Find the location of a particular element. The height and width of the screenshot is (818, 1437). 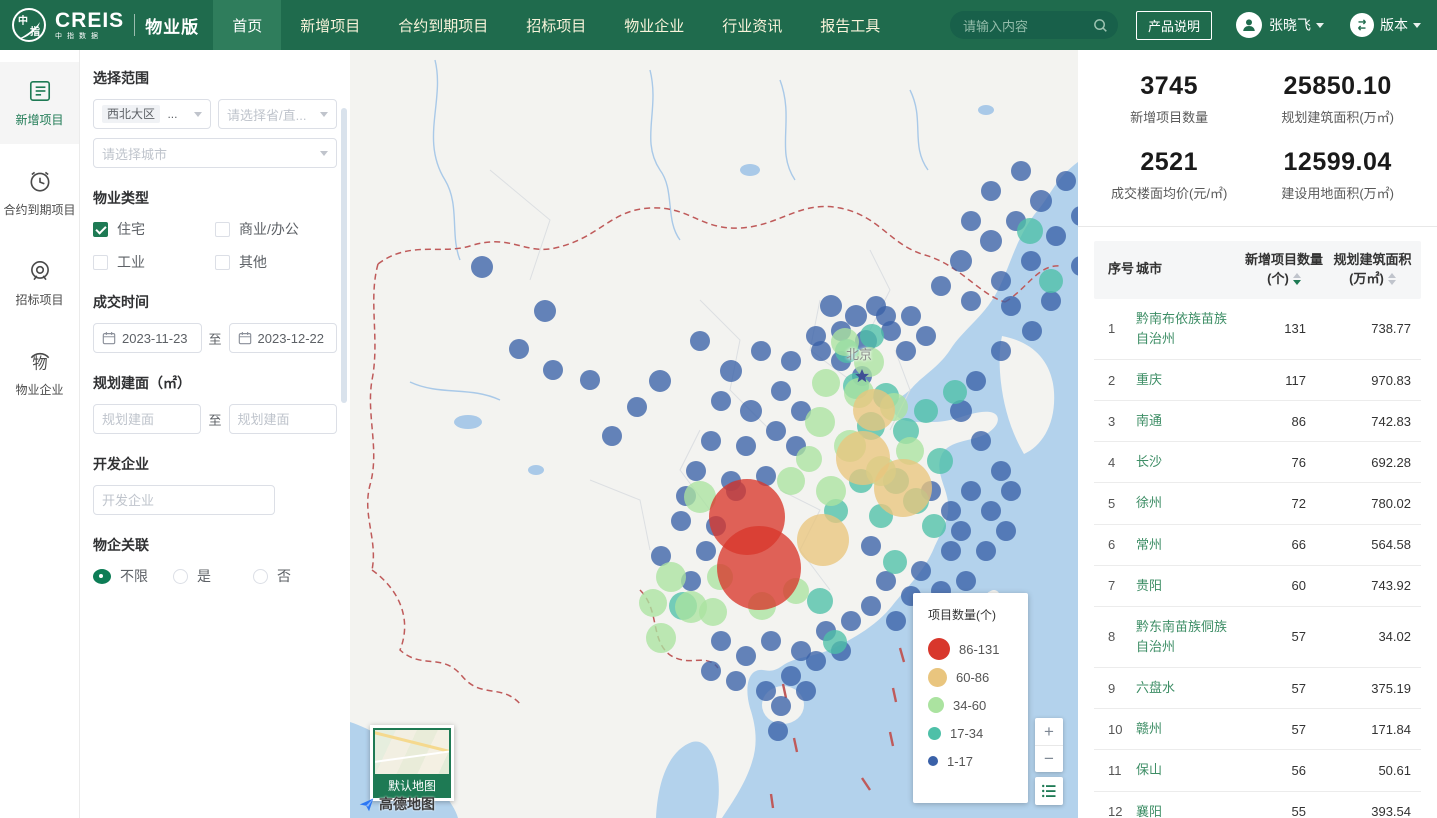

city-link: 徐州 is located at coordinates (1149, 503).